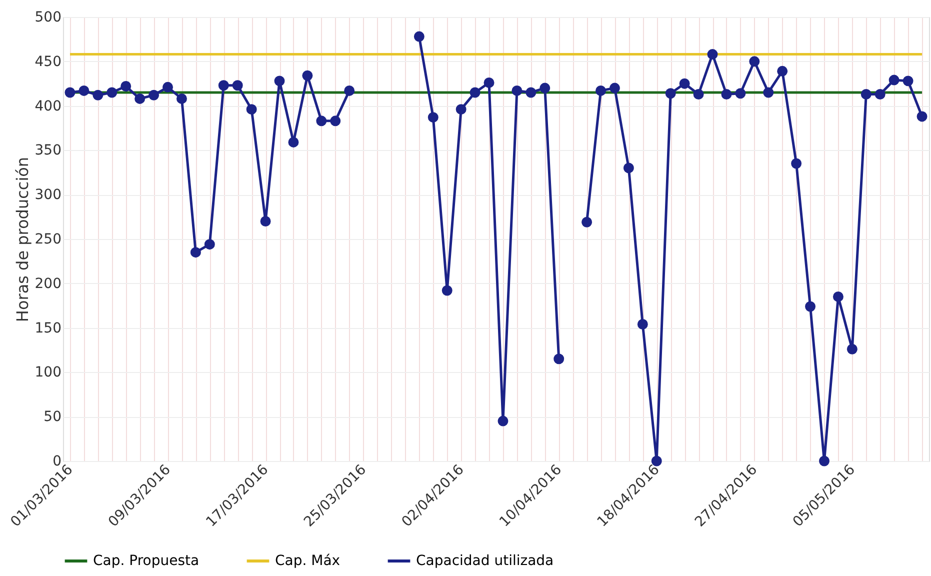 The image size is (931, 576). Describe the element at coordinates (48, 195) in the screenshot. I see `y-tick-label: 300` at that location.